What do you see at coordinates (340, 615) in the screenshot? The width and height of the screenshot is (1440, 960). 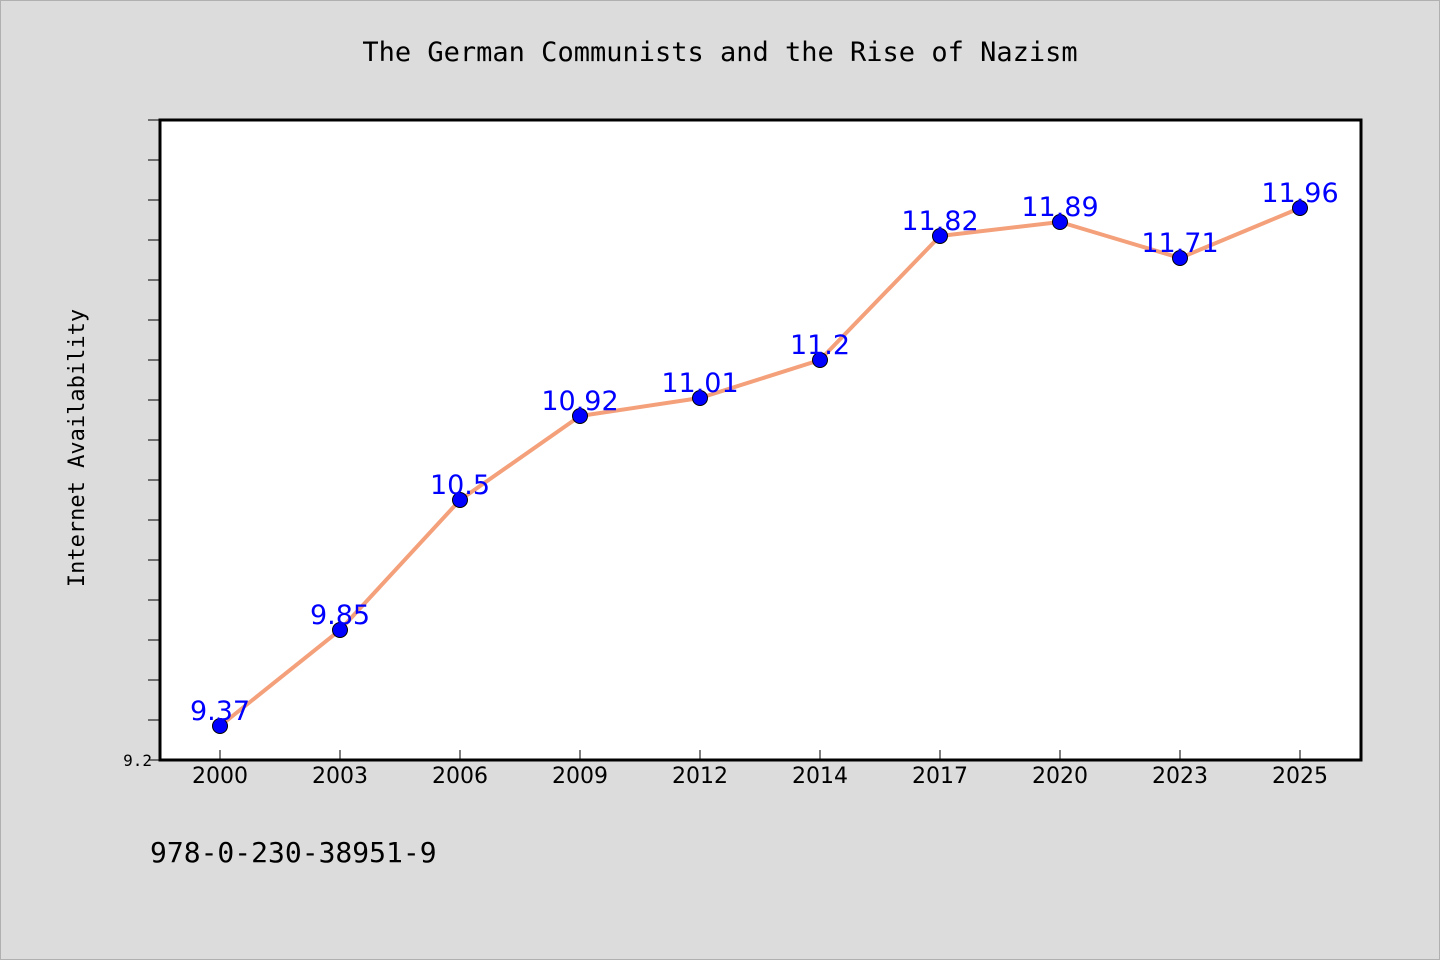 I see `data-label: 9.85` at bounding box center [340, 615].